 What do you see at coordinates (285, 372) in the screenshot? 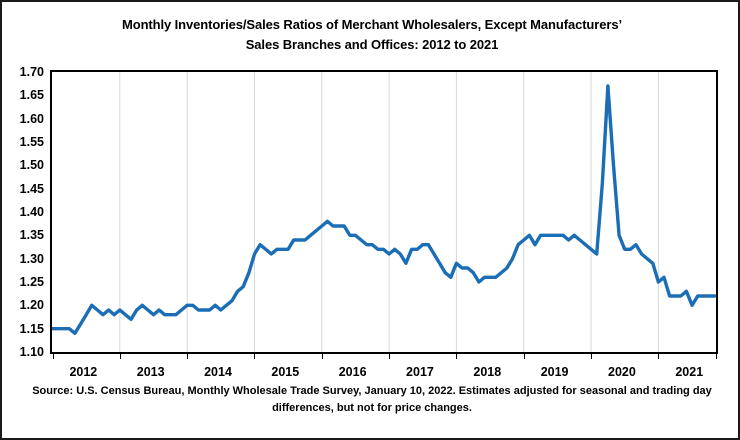
I see `x-axis-year-label: 2015` at bounding box center [285, 372].